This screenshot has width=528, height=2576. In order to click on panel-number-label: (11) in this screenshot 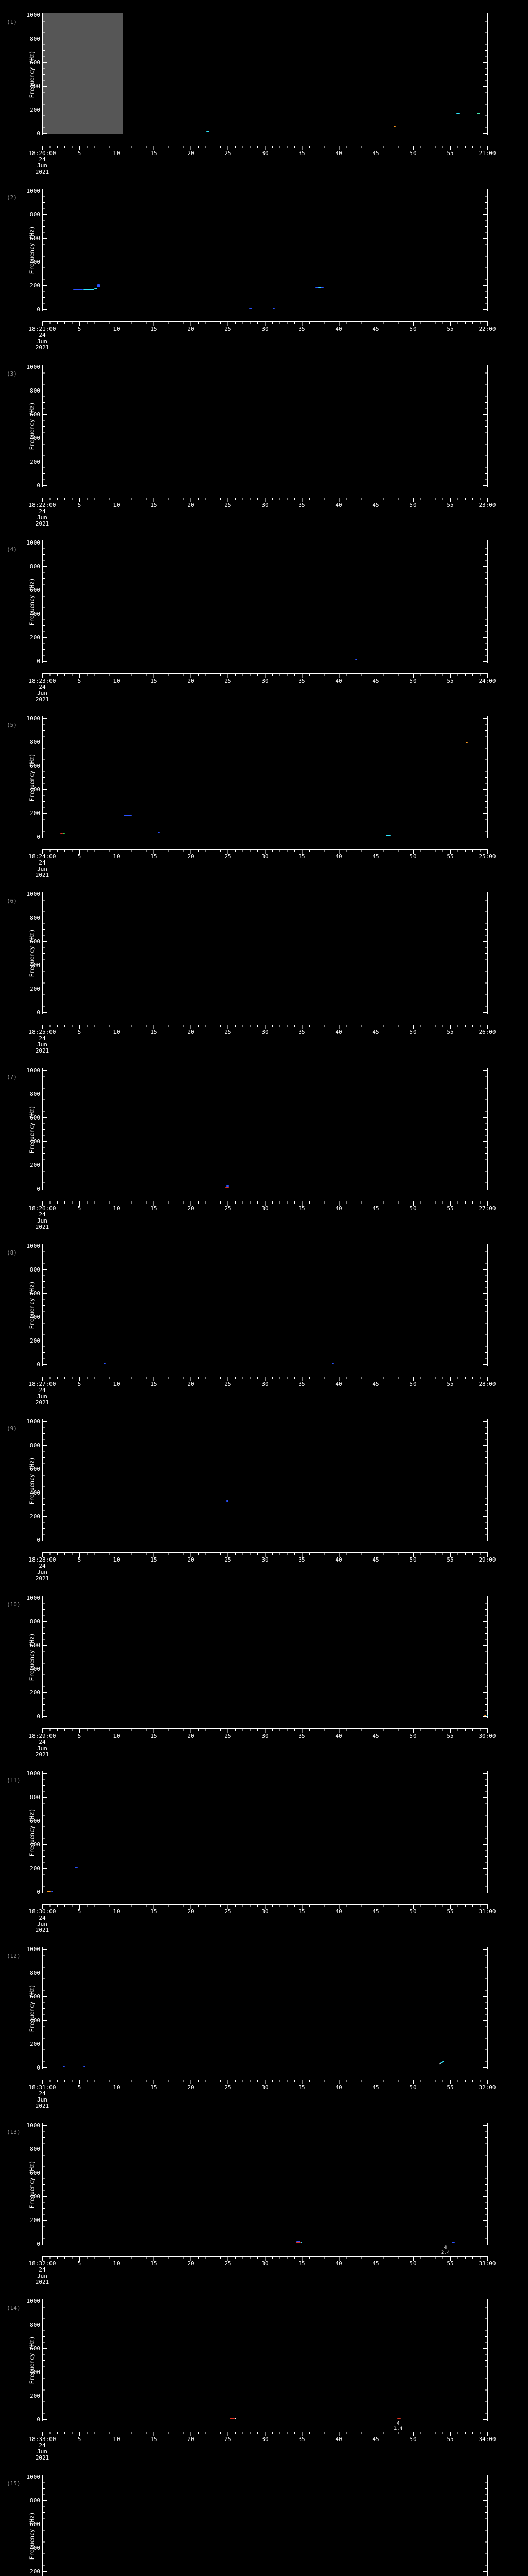, I will do `click(14, 1780)`.